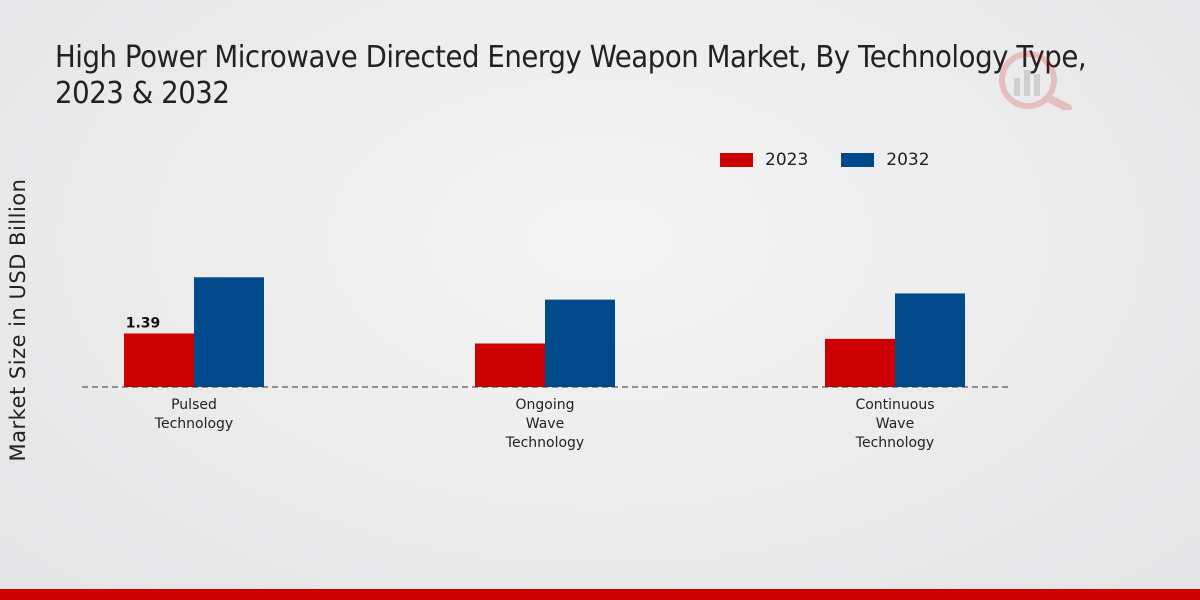 Image resolution: width=1200 pixels, height=600 pixels. I want to click on legend-swatch-2023, so click(736, 160).